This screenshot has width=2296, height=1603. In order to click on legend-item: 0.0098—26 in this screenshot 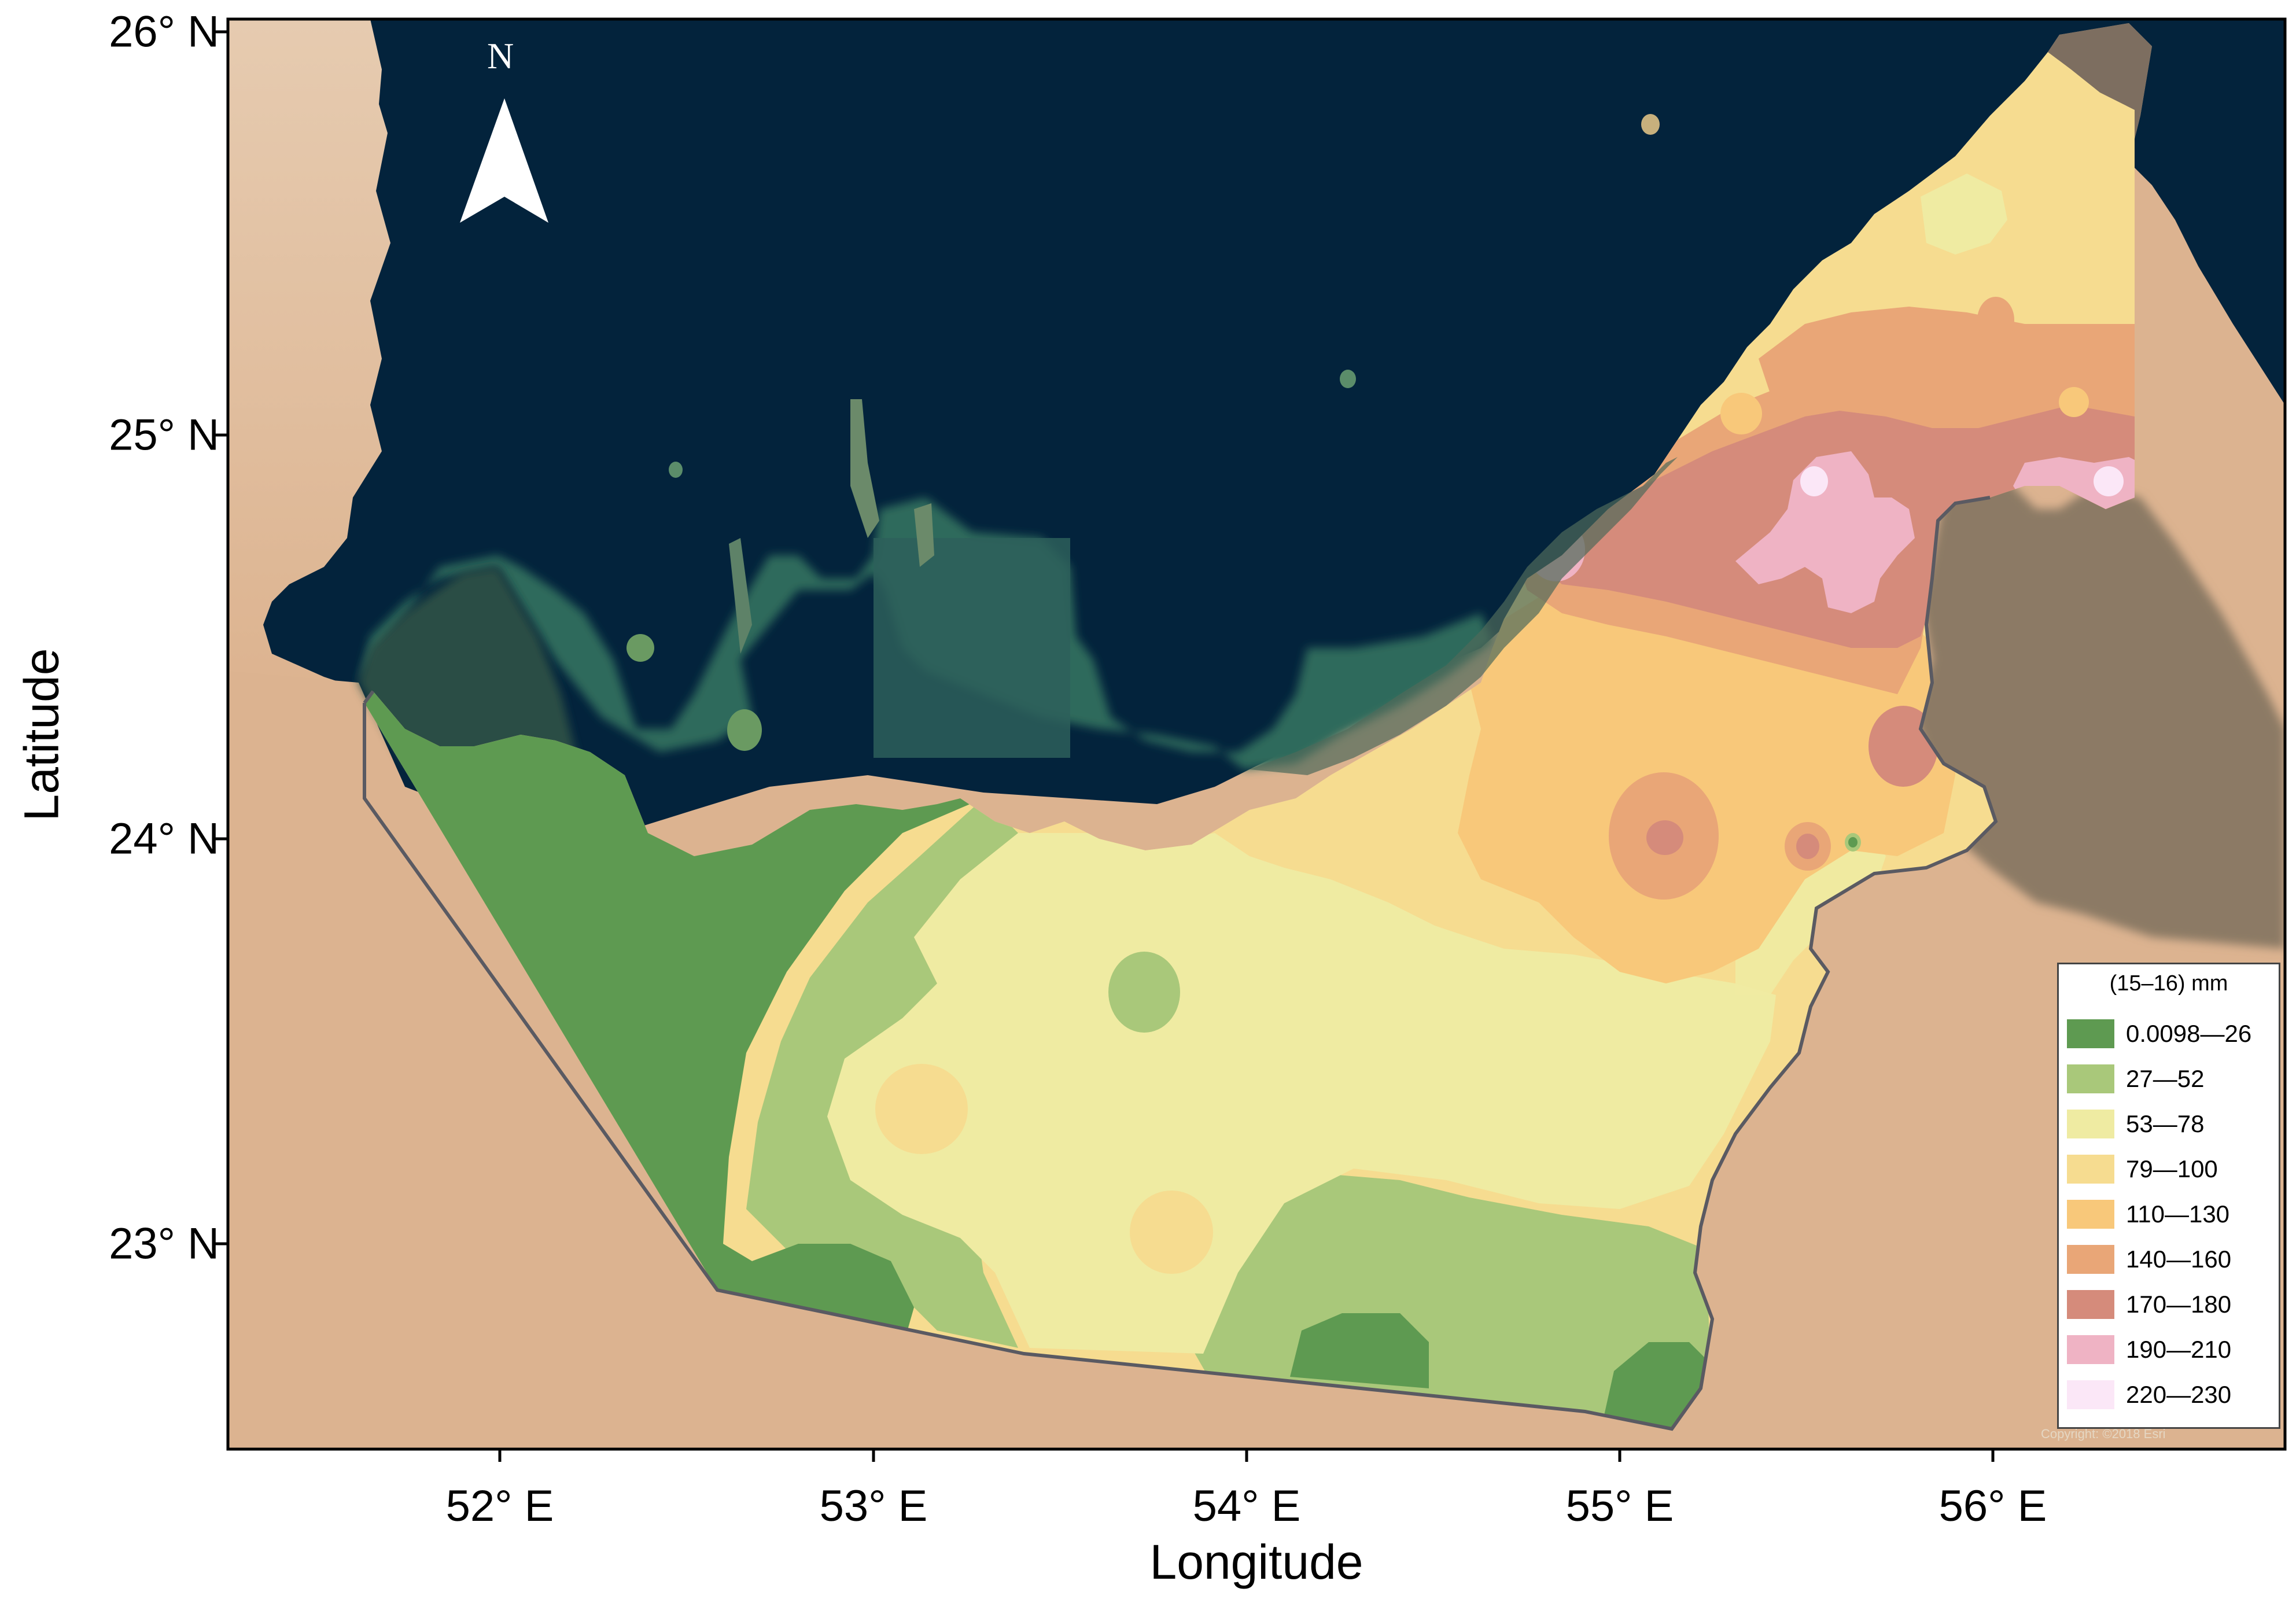, I will do `click(2159, 1033)`.